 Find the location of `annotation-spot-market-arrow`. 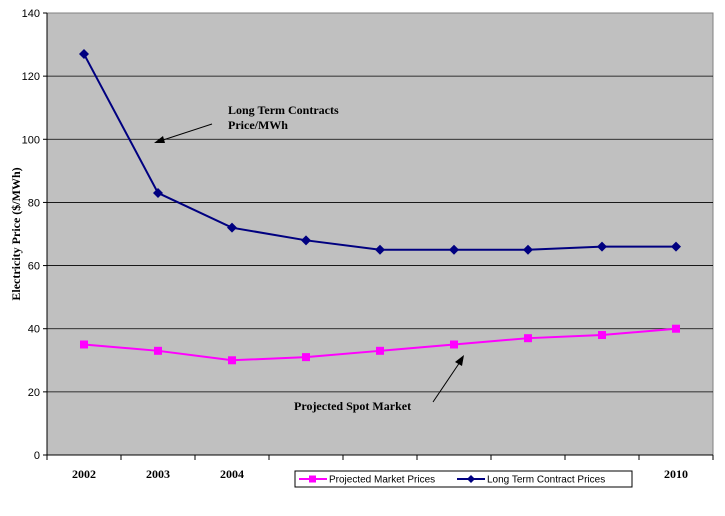

annotation-spot-market-arrow is located at coordinates (446, 382).